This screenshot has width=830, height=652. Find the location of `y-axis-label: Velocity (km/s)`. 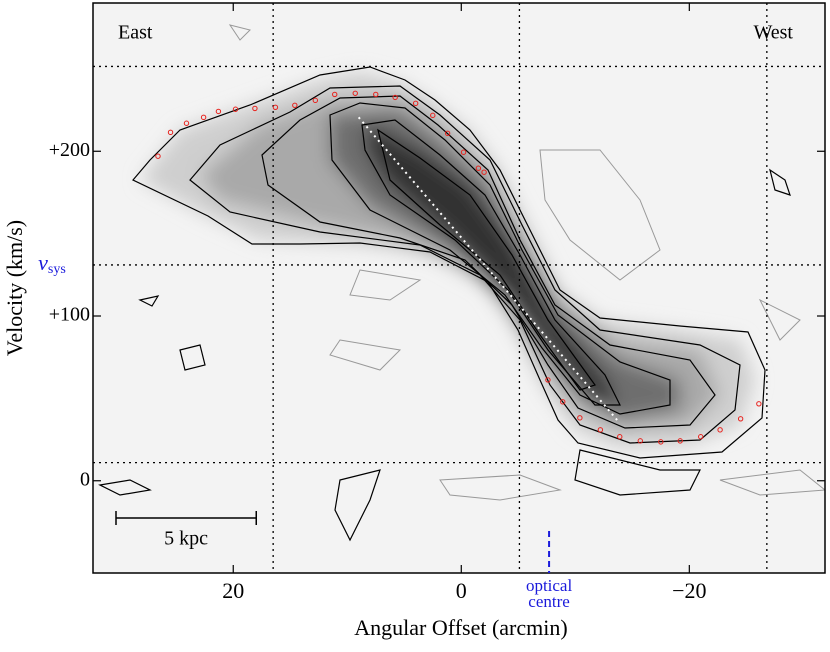

y-axis-label: Velocity (km/s) is located at coordinates (14, 288).